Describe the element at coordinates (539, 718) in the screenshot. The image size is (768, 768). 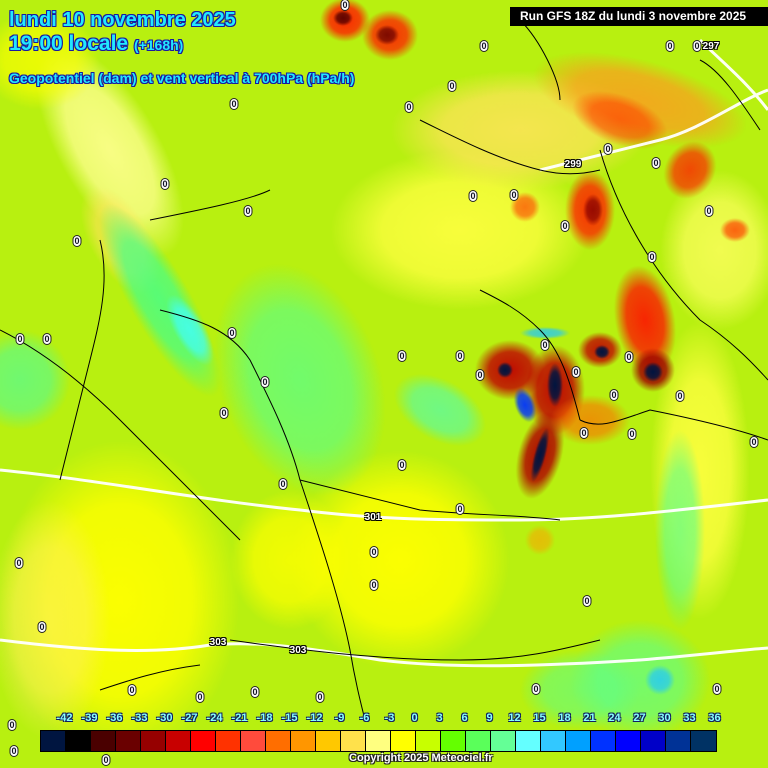
I see `legend-tick-label: 15` at that location.